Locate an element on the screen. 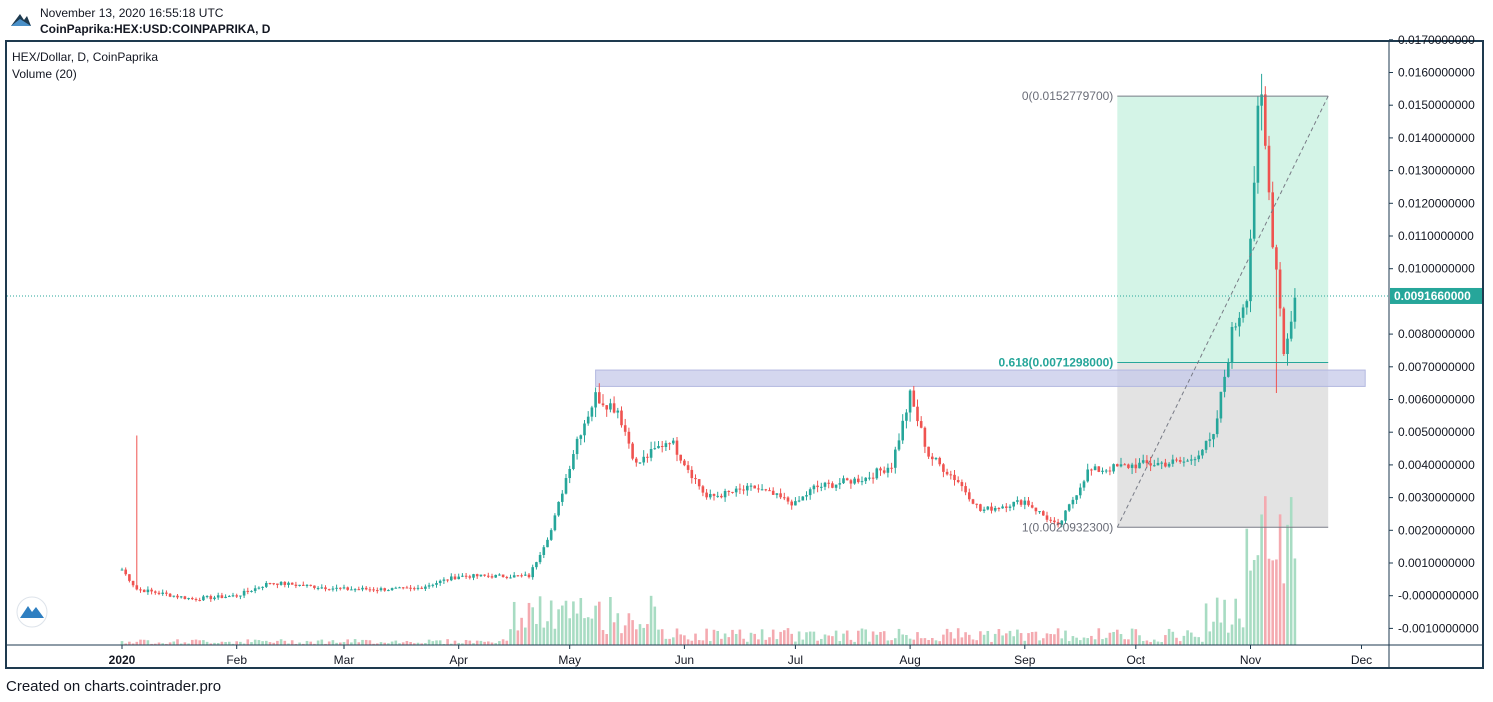 The height and width of the screenshot is (702, 1493). x-tick-label: Jul is located at coordinates (795, 660).